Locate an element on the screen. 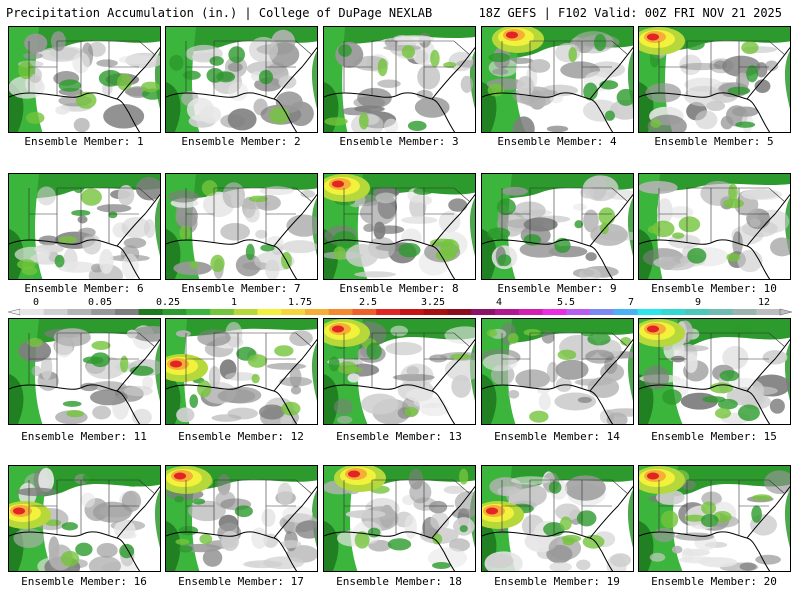 Image resolution: width=800 pixels, height=600 pixels. ensemble-member-label: Ensemble Member: 8 is located at coordinates (399, 288).